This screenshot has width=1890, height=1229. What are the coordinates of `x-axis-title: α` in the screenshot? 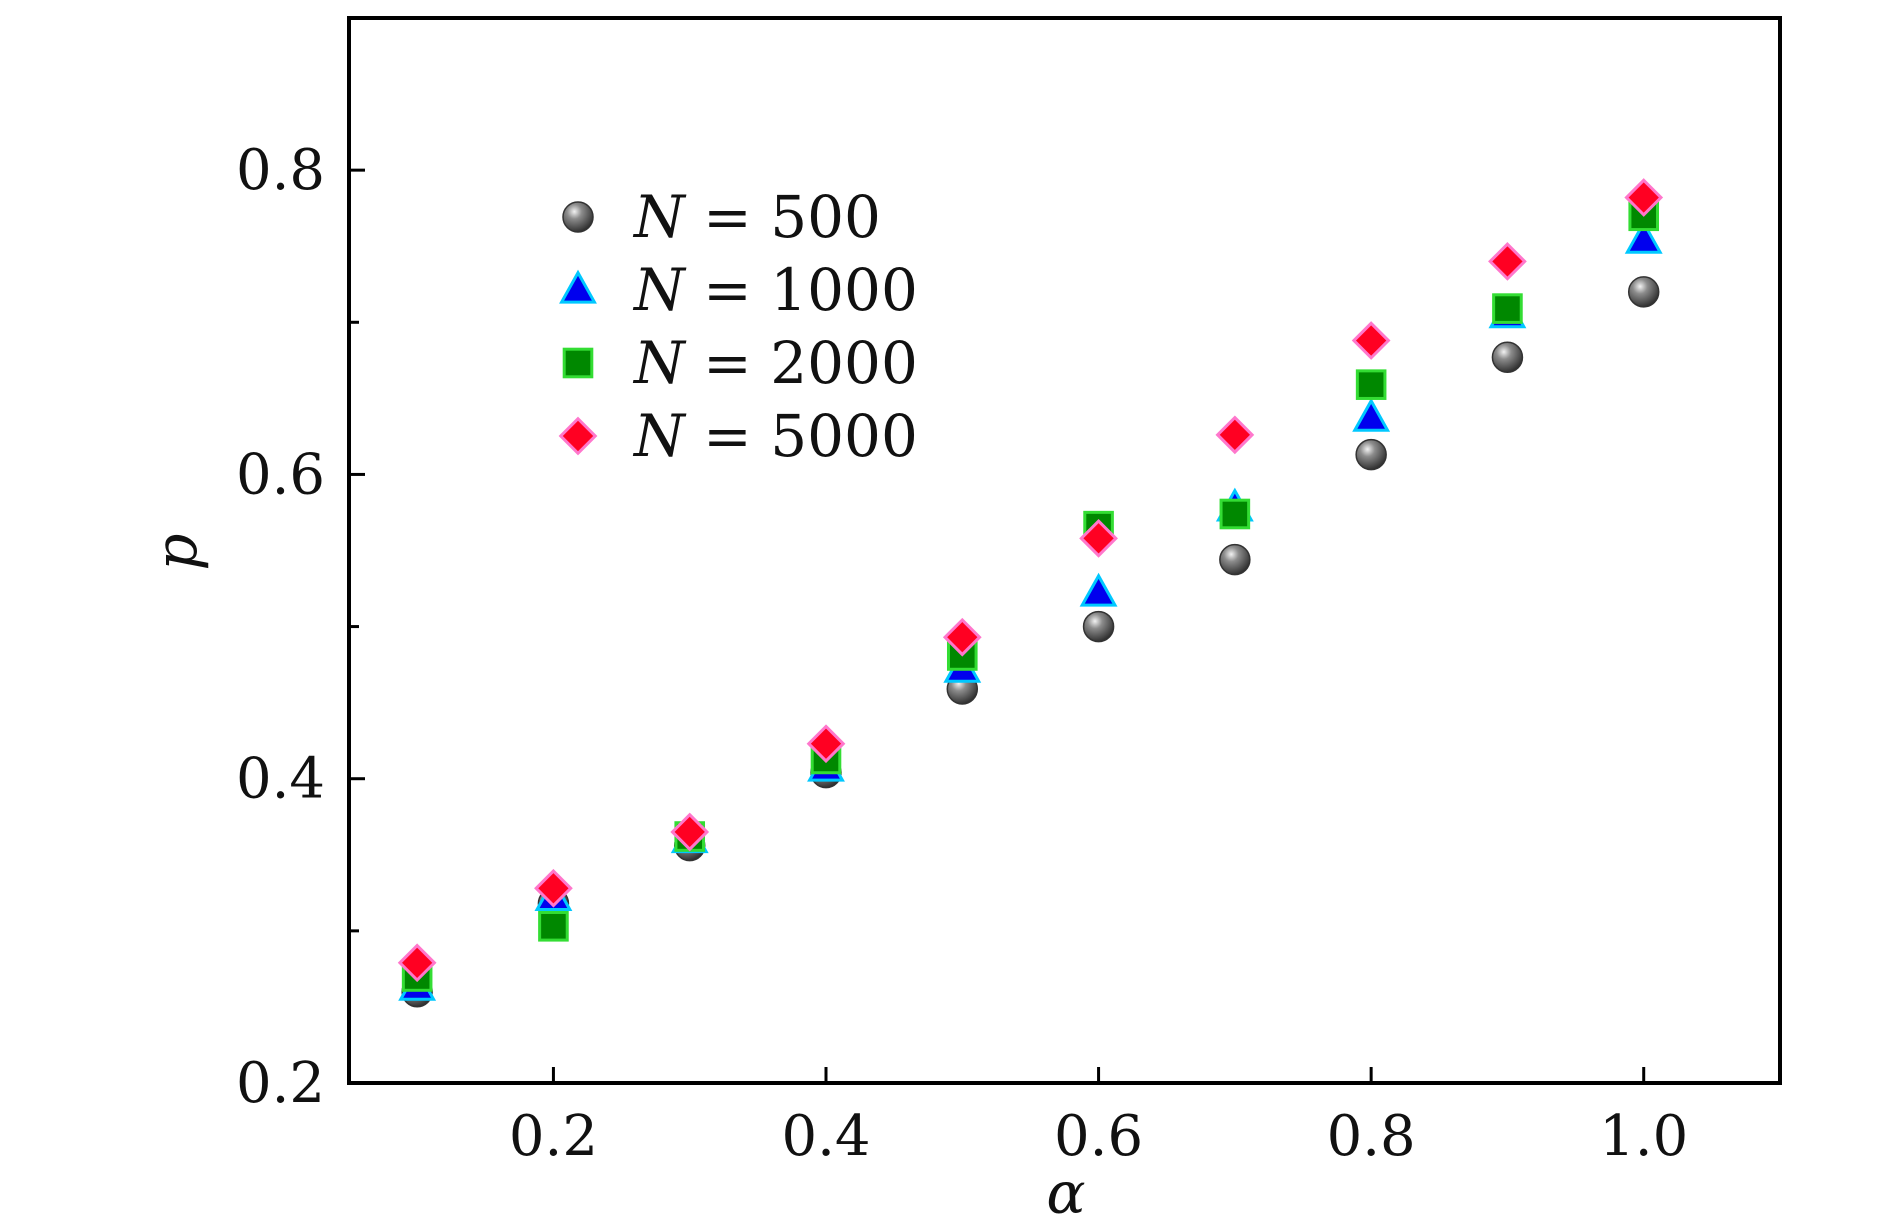 It's located at (1065, 1193).